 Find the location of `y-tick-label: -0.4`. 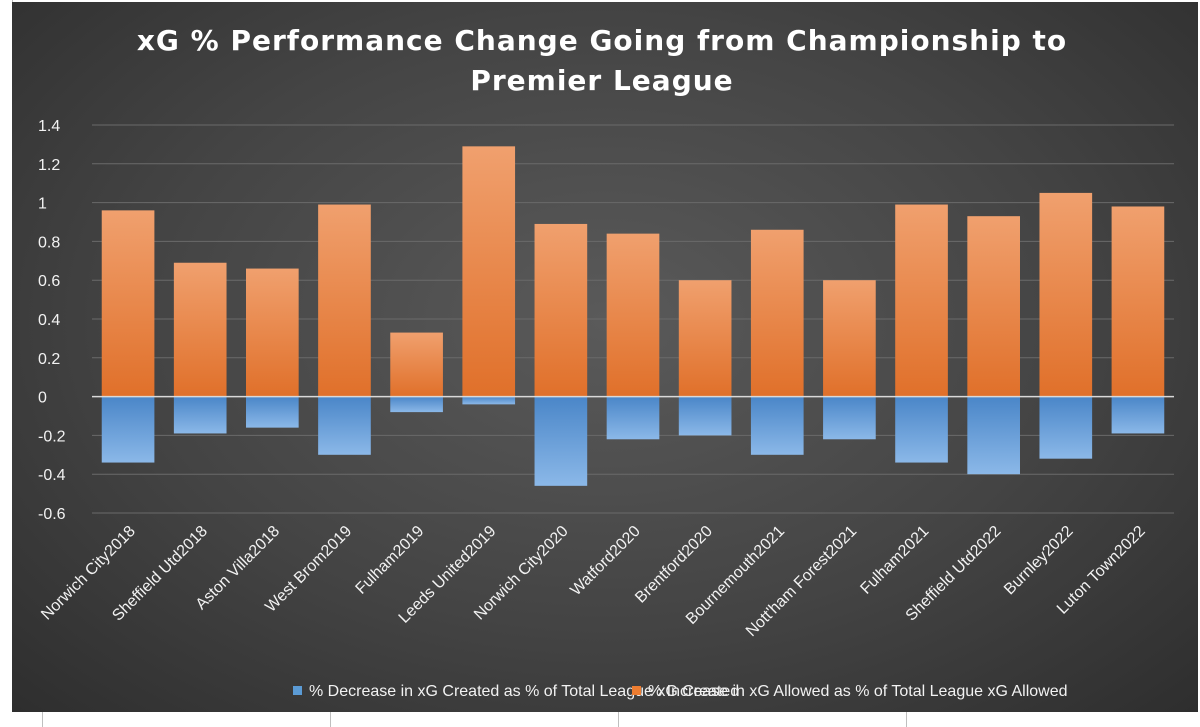

y-tick-label: -0.4 is located at coordinates (52, 475).